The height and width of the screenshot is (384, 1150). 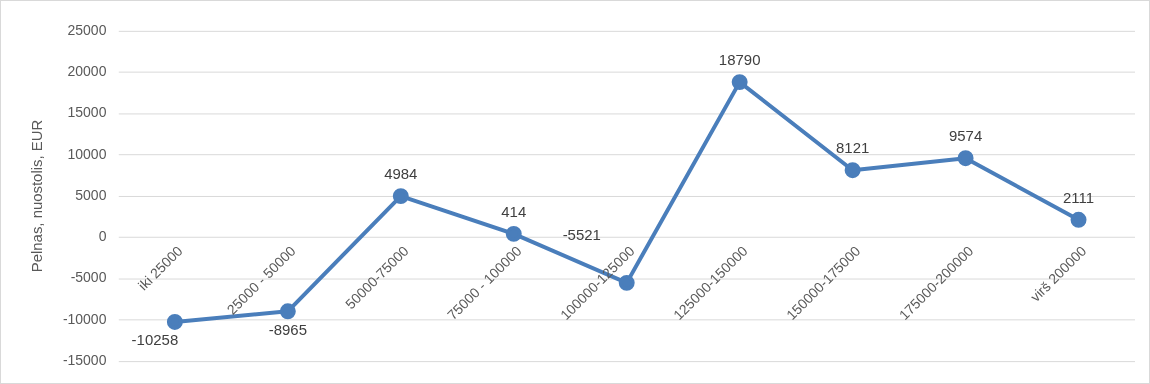 What do you see at coordinates (102, 236) in the screenshot?
I see `y-tick-label: 0` at bounding box center [102, 236].